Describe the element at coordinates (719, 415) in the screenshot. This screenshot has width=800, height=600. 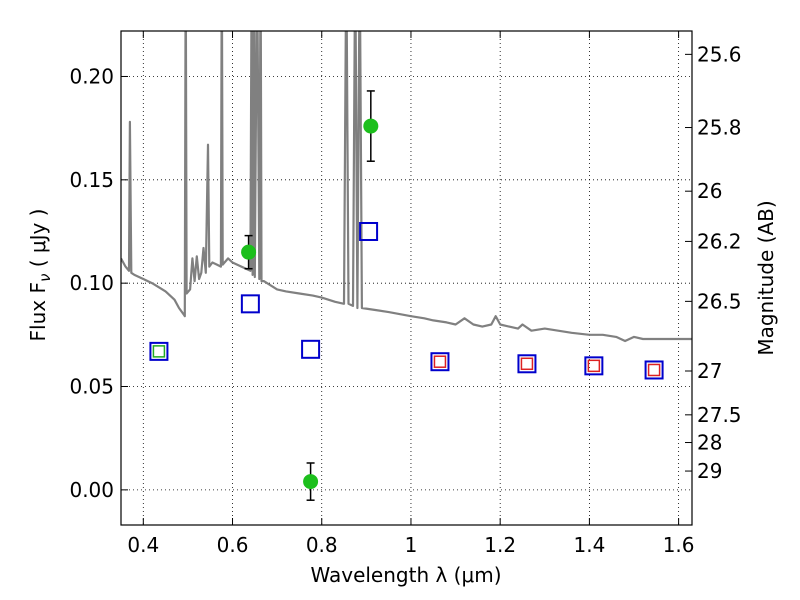
I see `right-tick-label: 27.5` at that location.